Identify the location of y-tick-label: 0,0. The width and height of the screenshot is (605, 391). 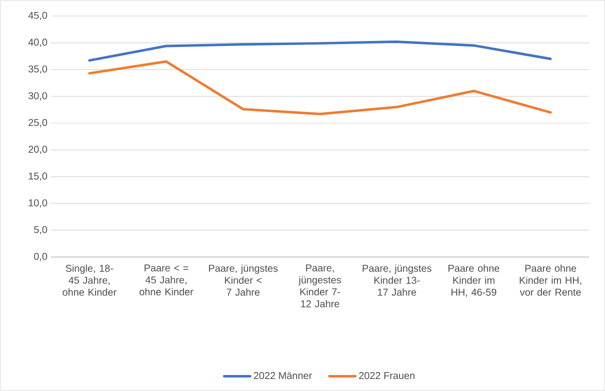
(41, 257).